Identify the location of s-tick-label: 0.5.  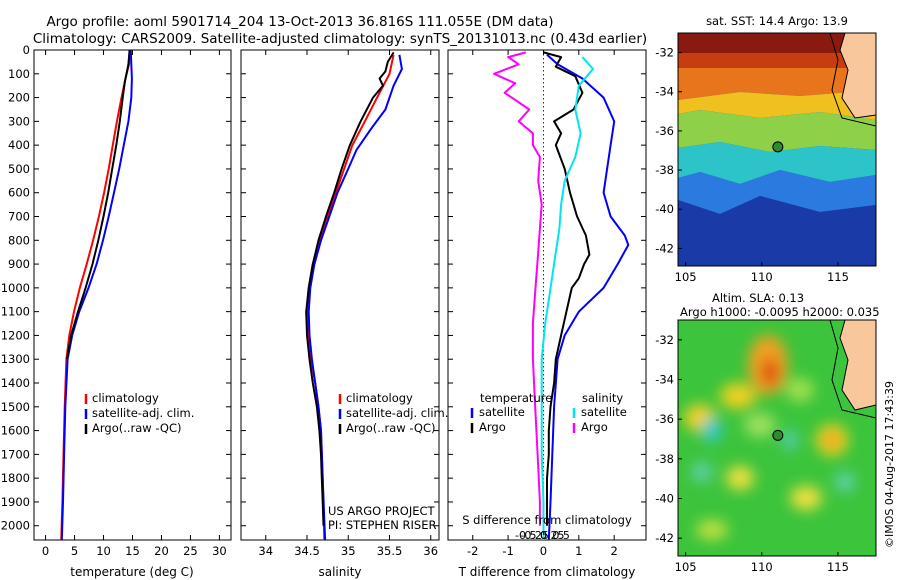
(561, 535).